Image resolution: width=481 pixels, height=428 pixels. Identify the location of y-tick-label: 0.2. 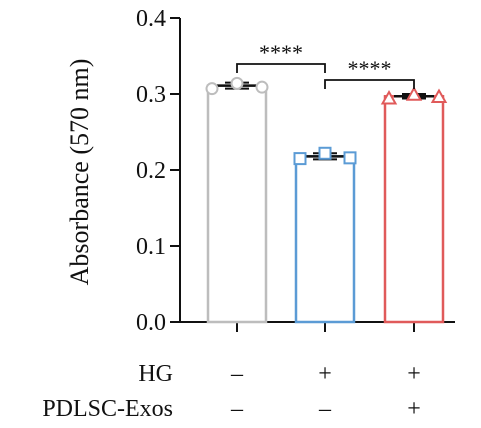
(151, 171).